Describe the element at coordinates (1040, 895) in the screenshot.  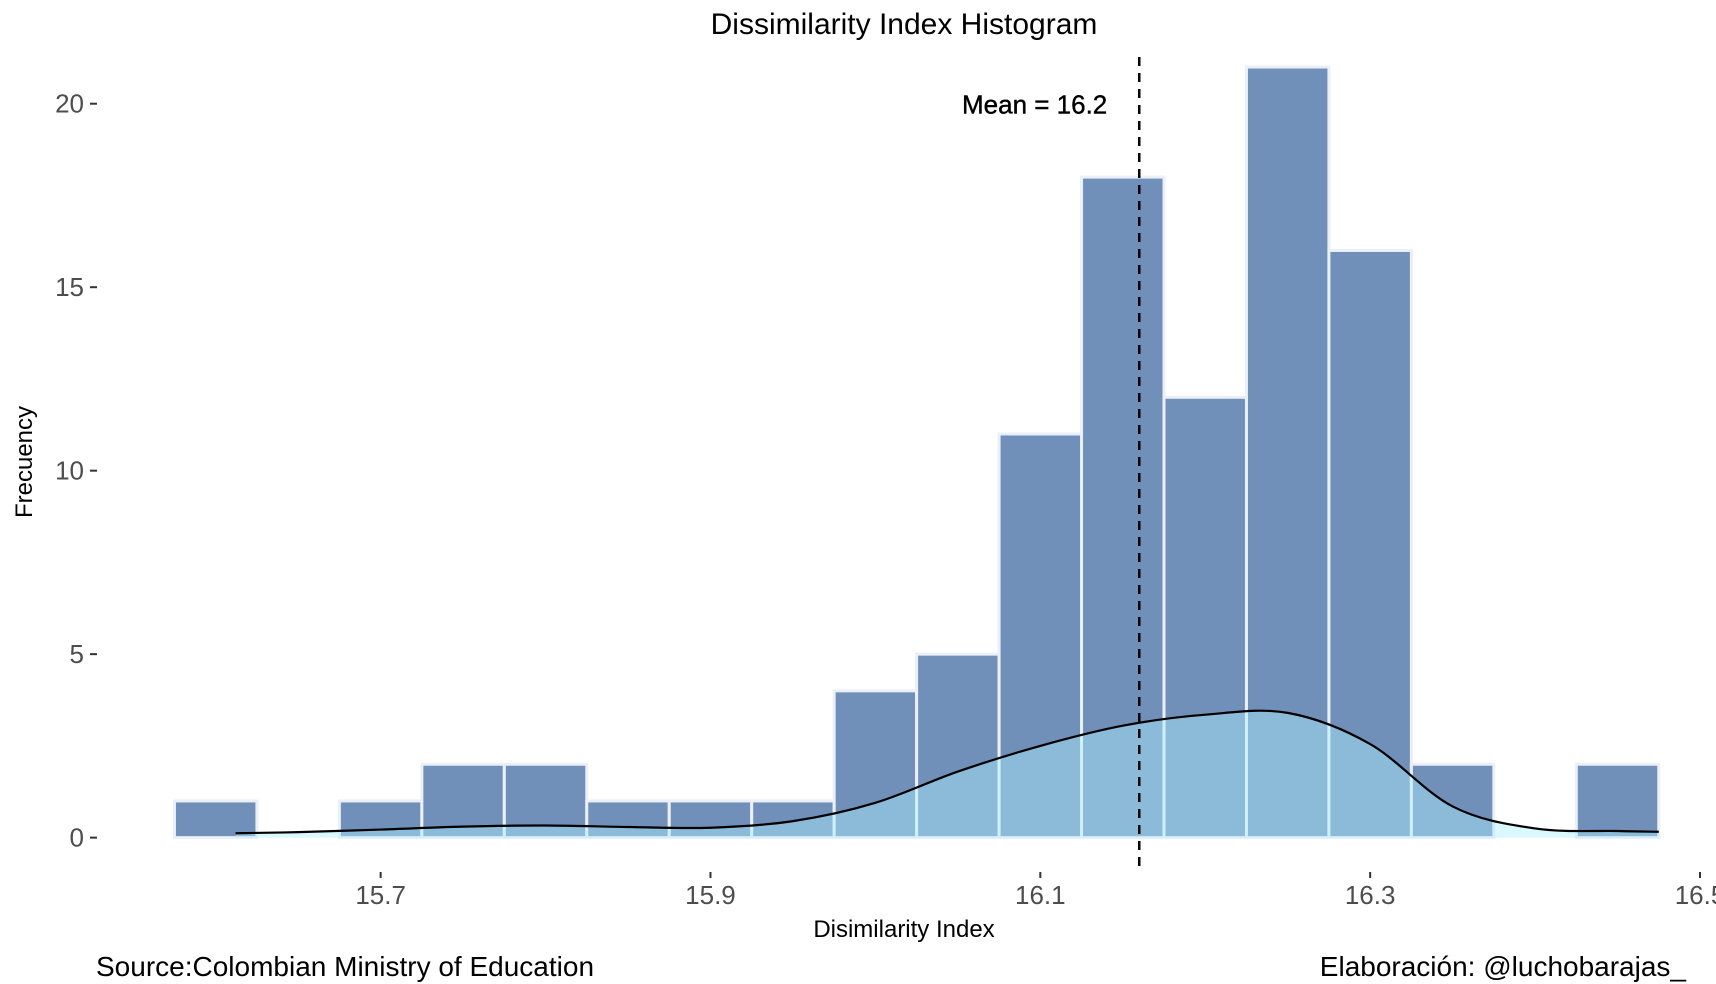
I see `x-tick-label: 16.1` at that location.